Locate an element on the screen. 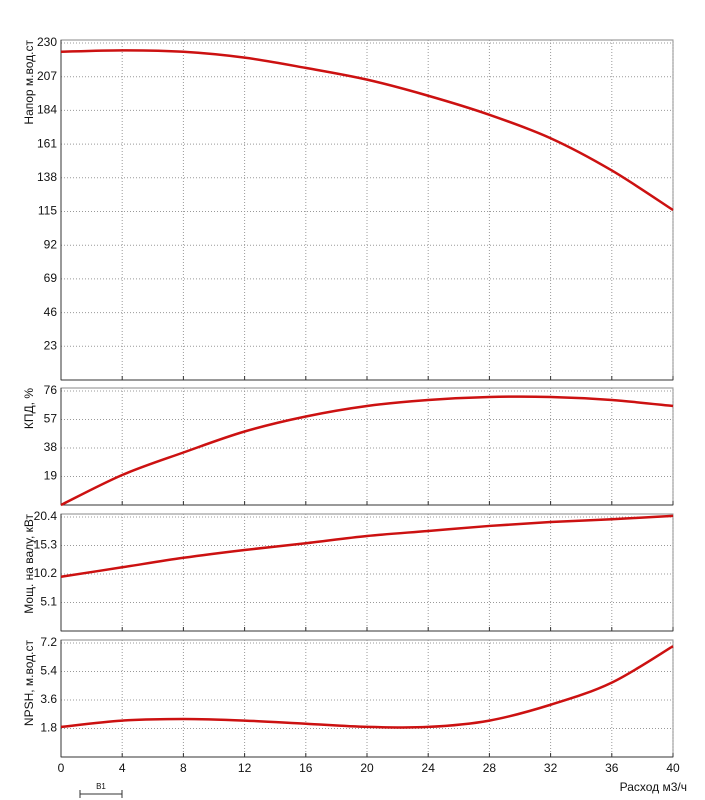 This screenshot has width=705, height=800. x-tick-label: 40 is located at coordinates (673, 768).